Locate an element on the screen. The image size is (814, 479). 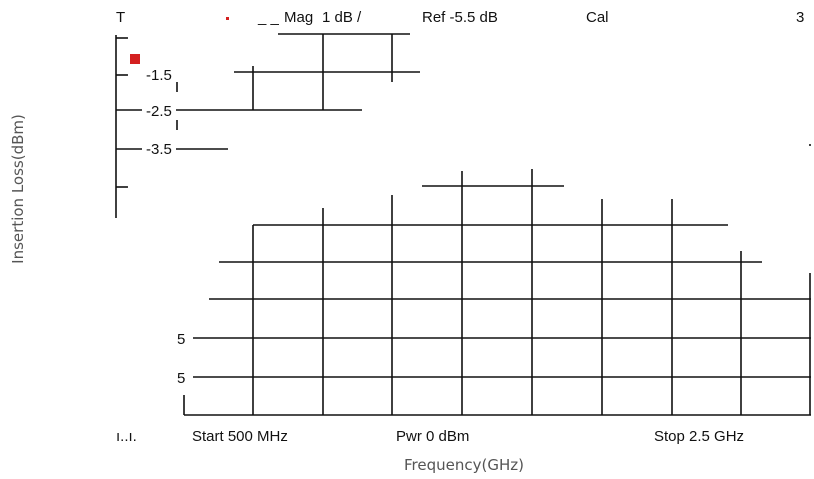
reference-marker-icon is located at coordinates (135, 59).